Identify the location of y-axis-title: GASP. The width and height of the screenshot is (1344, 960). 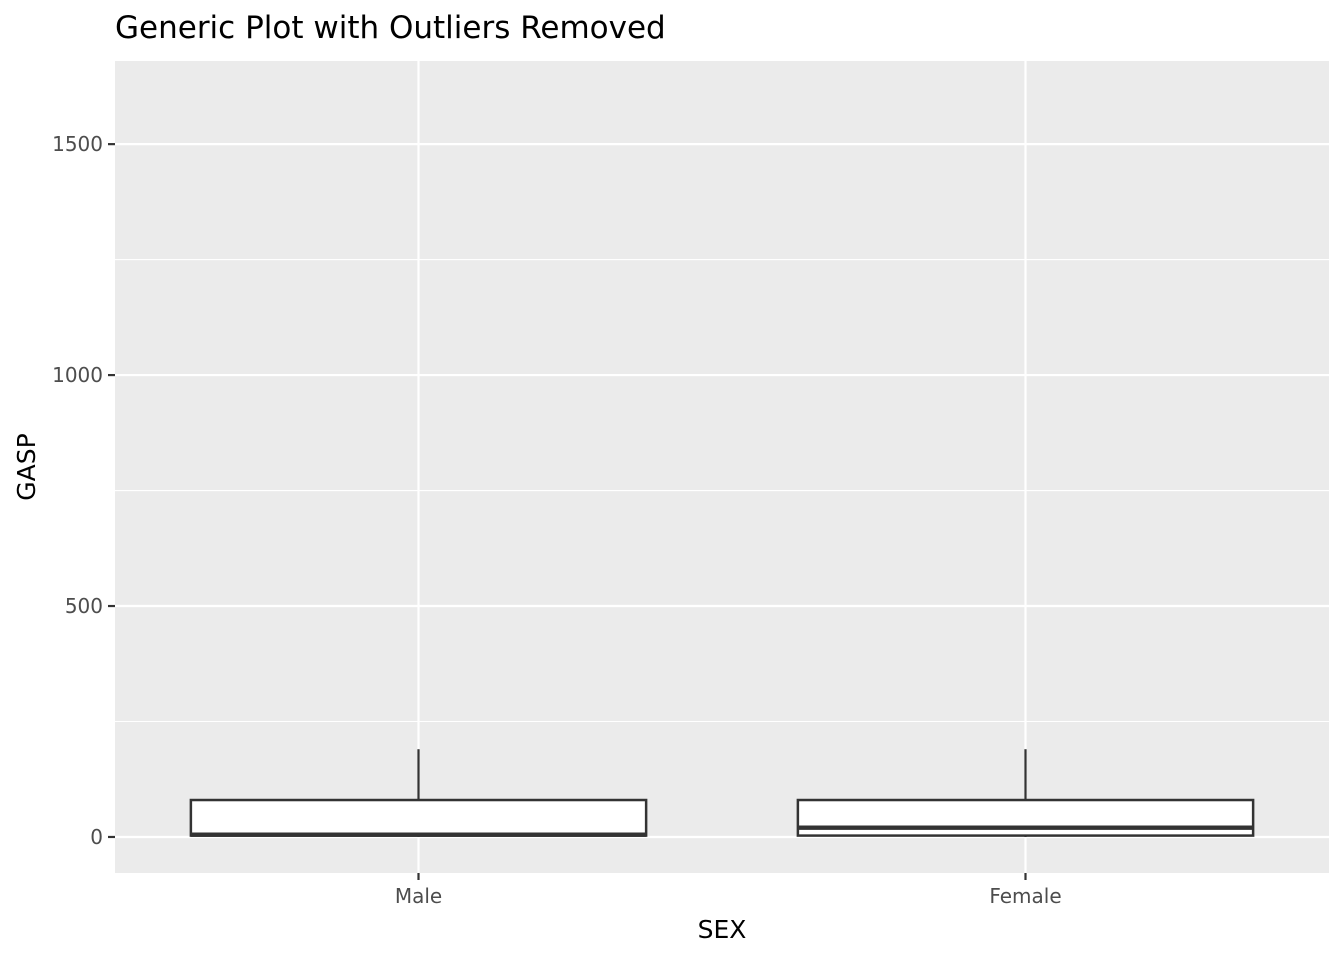
(26, 466).